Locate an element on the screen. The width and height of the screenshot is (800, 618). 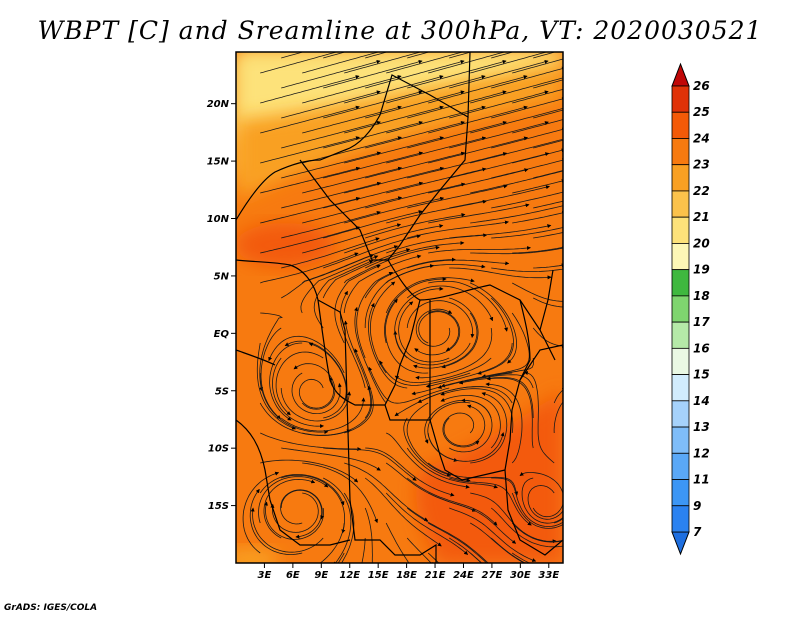
colorbar-label: 24 is located at coordinates (701, 138).